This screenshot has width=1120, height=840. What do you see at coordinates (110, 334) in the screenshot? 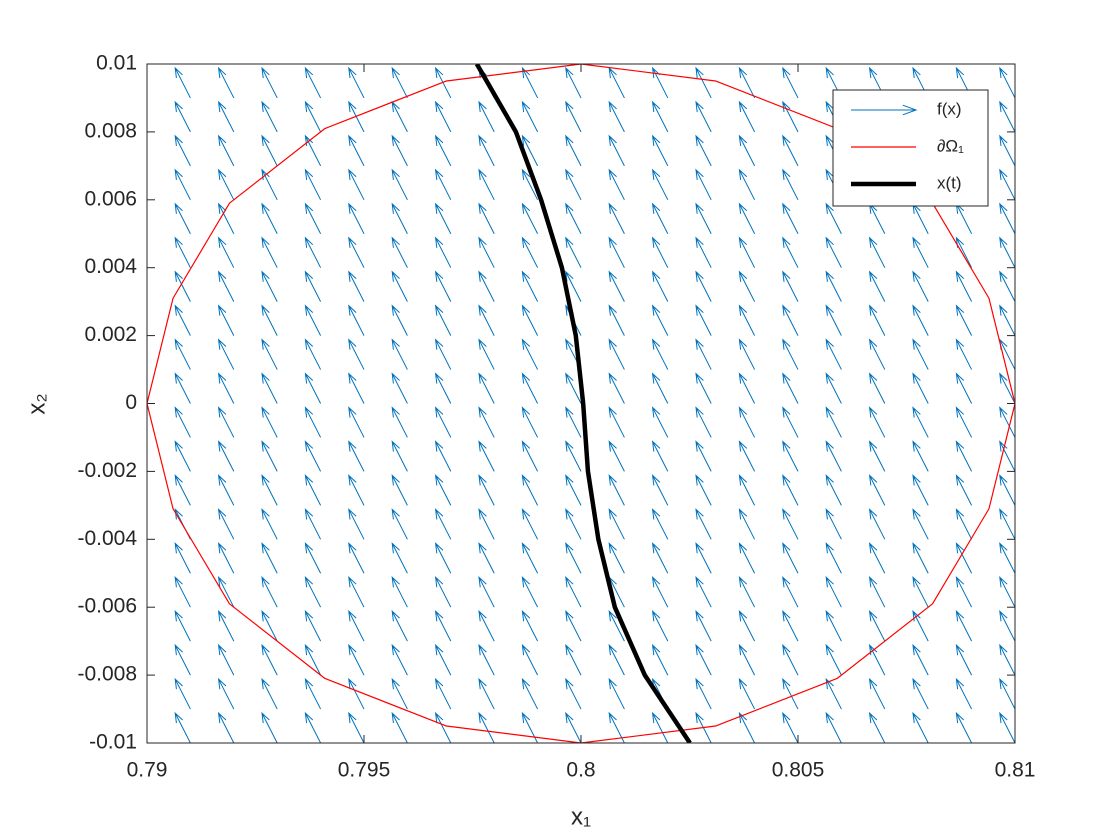
I see `y-tick-label: 0.002` at bounding box center [110, 334].